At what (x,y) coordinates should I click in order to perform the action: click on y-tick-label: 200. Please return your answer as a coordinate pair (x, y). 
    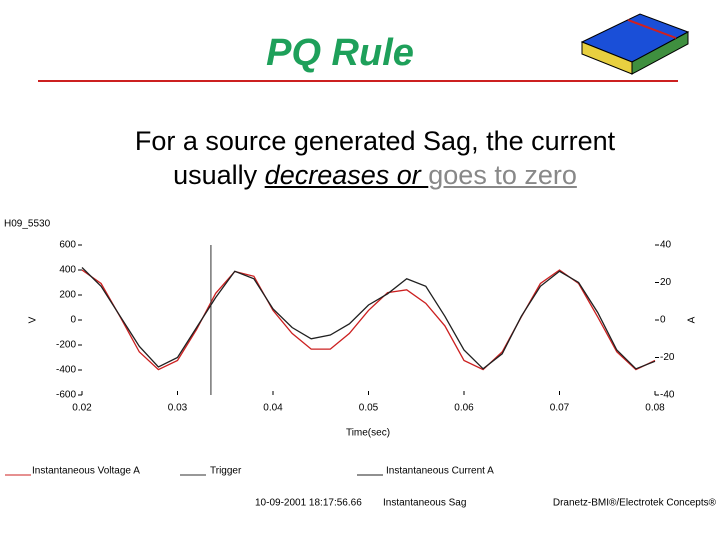
    Looking at the image, I should click on (67, 295).